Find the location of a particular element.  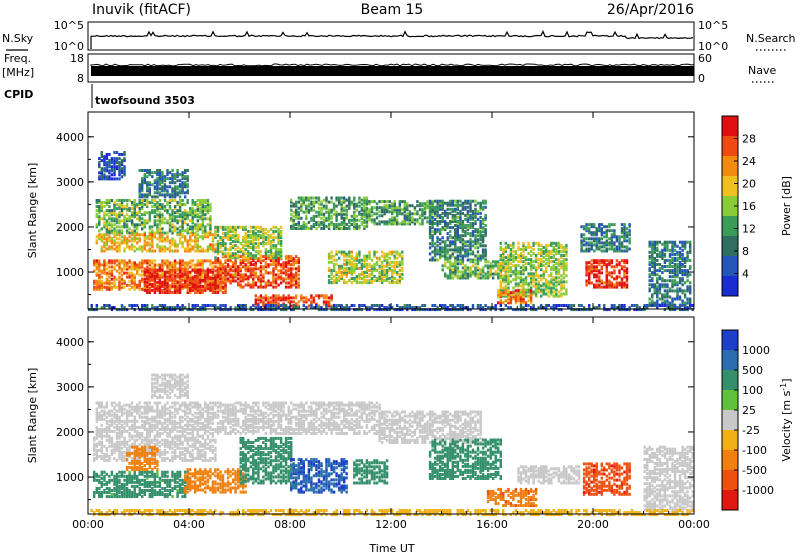

nsky-label: N.Sky is located at coordinates (18, 38).